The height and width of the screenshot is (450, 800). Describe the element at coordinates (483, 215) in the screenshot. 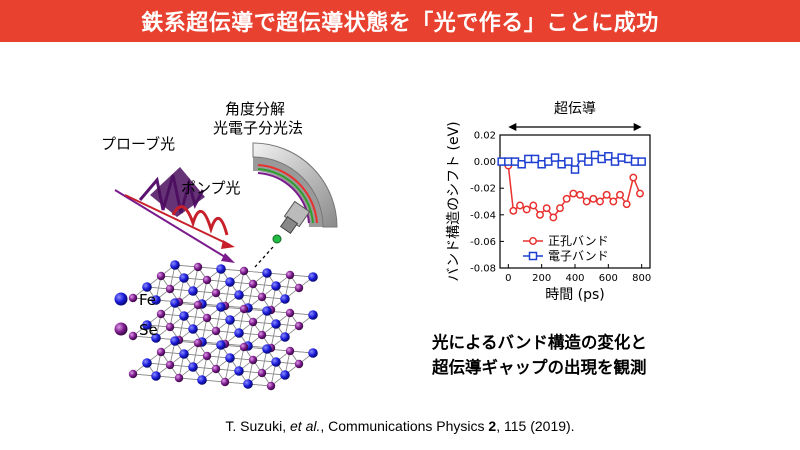

I see `y-tick-label: -0.04` at that location.